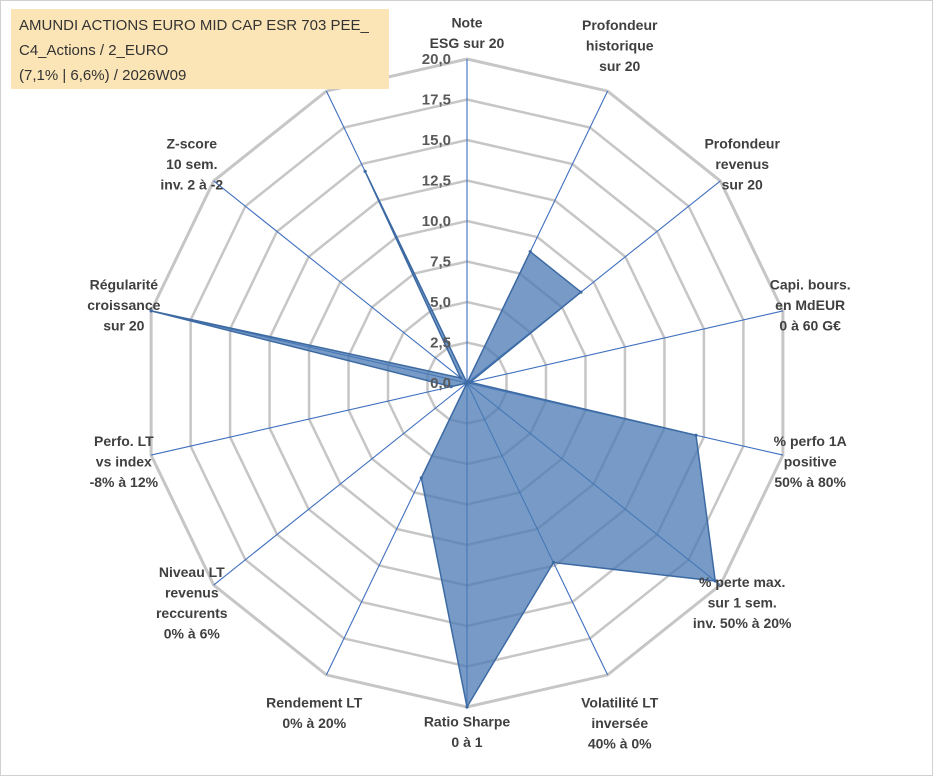  I want to click on tick-label: 7,5, so click(440, 262).